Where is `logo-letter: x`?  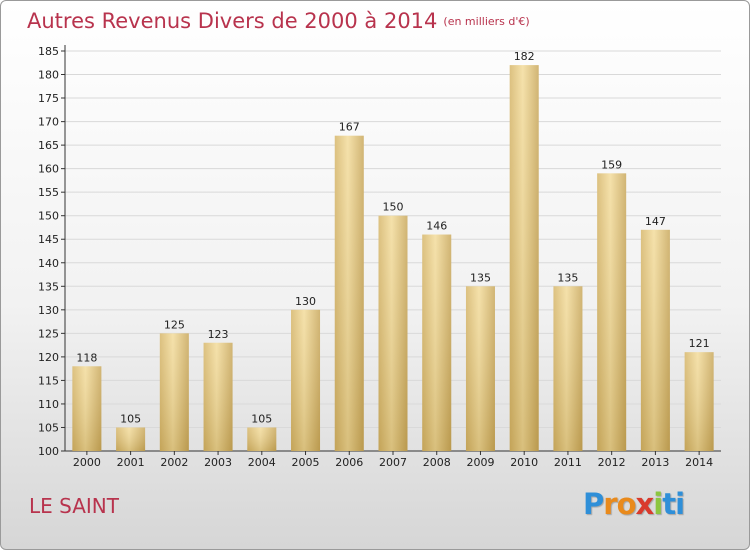
logo-letter: x is located at coordinates (645, 504).